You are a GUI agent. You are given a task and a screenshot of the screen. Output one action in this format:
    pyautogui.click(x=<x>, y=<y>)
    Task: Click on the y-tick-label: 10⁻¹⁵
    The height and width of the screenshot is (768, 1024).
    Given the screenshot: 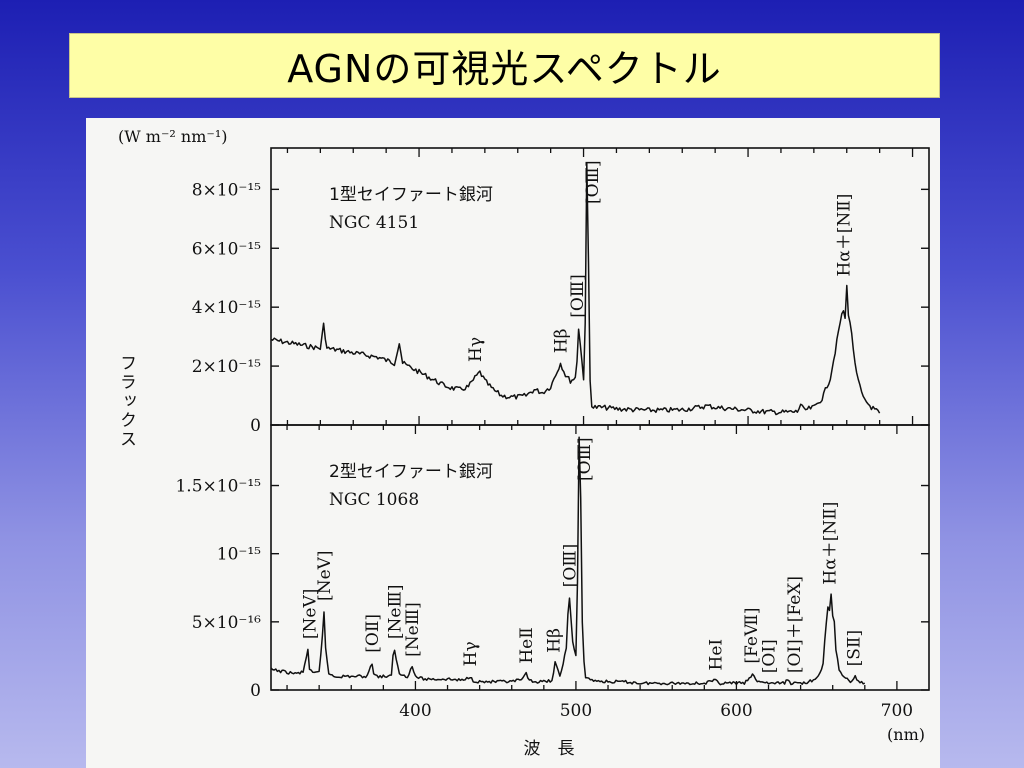 What is the action you would take?
    pyautogui.click(x=239, y=555)
    